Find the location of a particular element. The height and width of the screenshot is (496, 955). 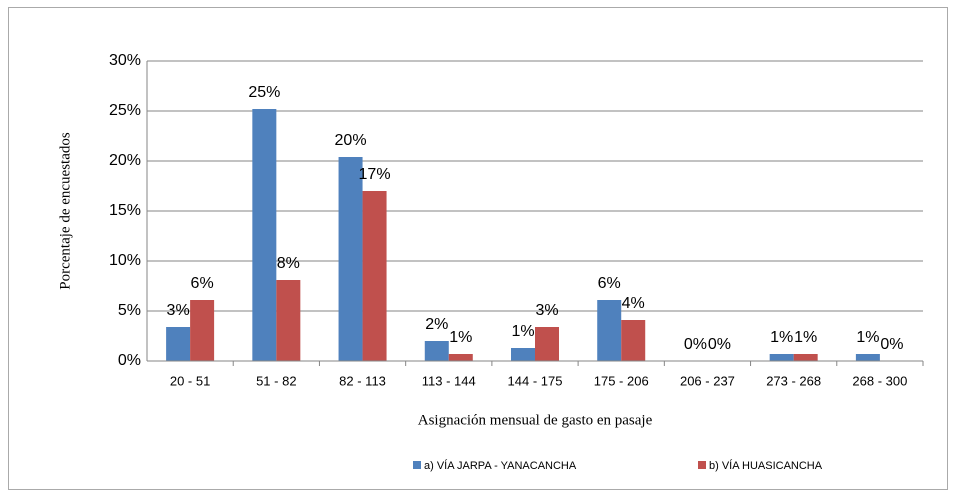

x-tick-label: 268 - 300 is located at coordinates (879, 380).